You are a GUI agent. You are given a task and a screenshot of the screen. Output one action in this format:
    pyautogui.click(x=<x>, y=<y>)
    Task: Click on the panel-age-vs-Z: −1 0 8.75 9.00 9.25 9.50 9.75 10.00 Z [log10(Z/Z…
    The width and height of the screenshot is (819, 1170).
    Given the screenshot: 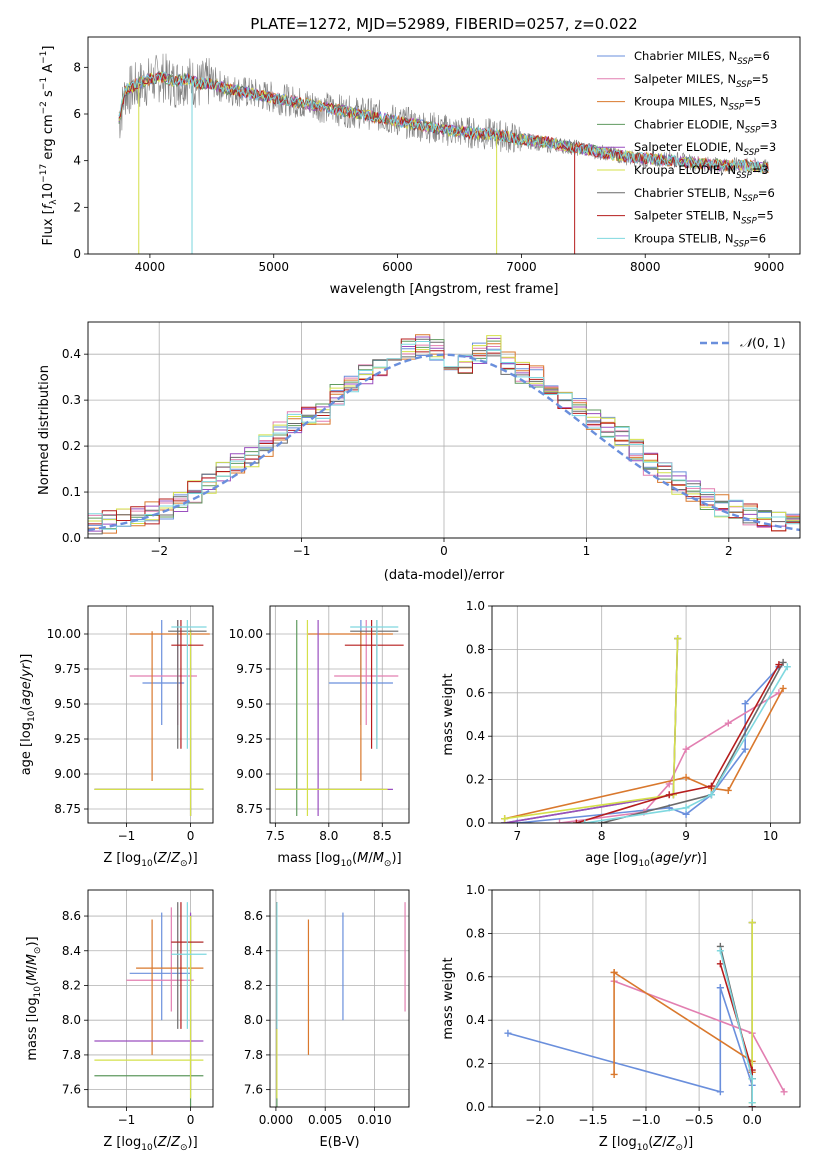 What is the action you would take?
    pyautogui.click(x=116, y=737)
    